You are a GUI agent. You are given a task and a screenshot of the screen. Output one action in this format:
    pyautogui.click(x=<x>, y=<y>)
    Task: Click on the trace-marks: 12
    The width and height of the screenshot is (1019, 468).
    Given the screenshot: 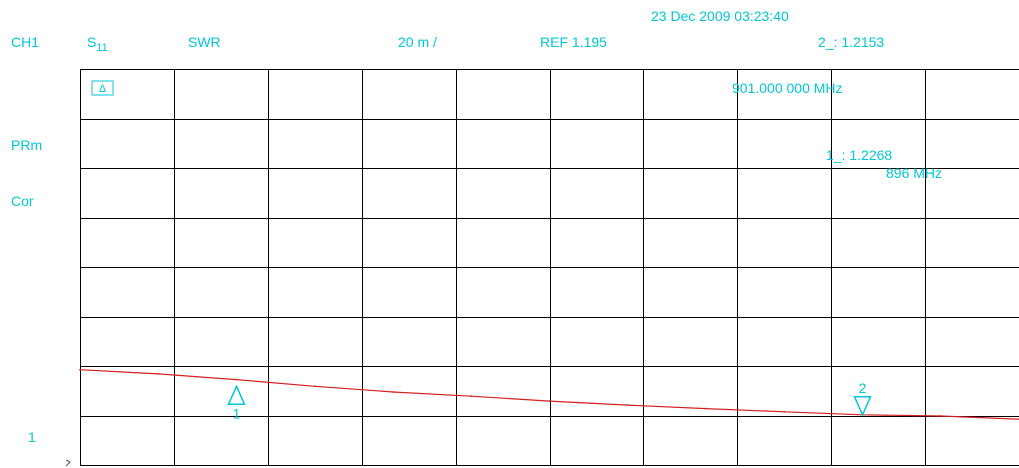 What is the action you would take?
    pyautogui.click(x=549, y=394)
    